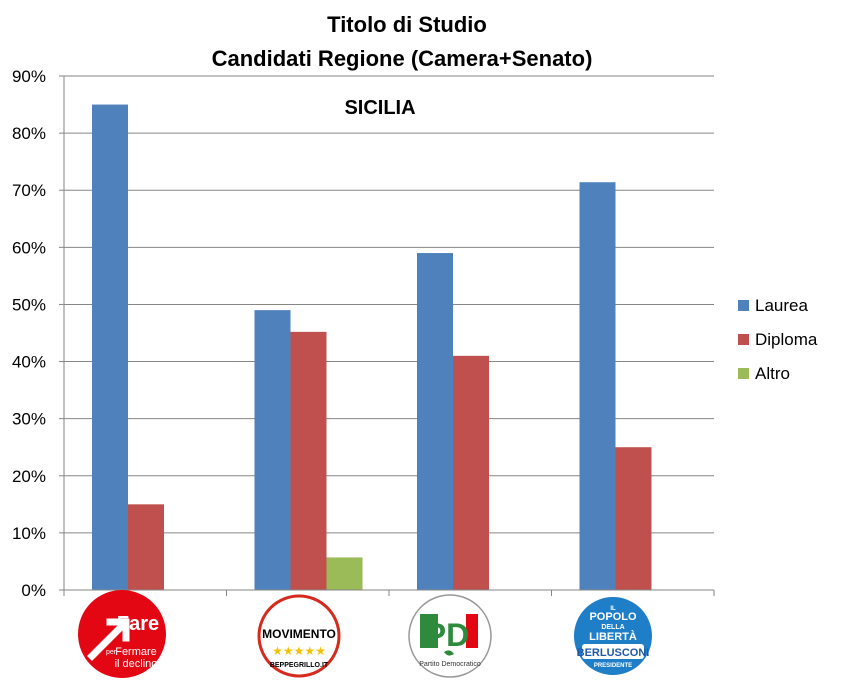 Image resolution: width=841 pixels, height=685 pixels. What do you see at coordinates (407, 24) in the screenshot?
I see `chart-title-line1: Titolo di Studio` at bounding box center [407, 24].